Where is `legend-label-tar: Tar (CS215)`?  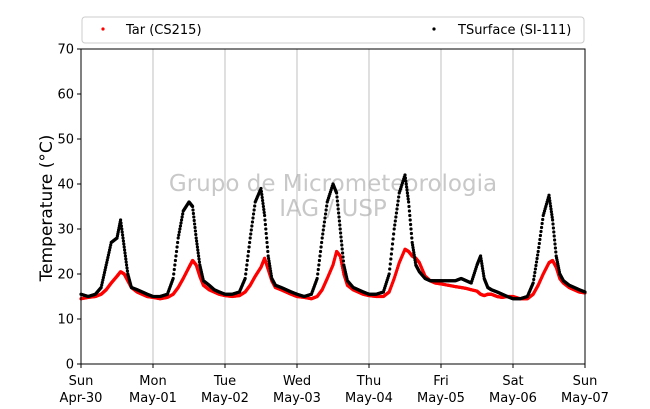
legend-label-tar: Tar (CS215) is located at coordinates (163, 30).